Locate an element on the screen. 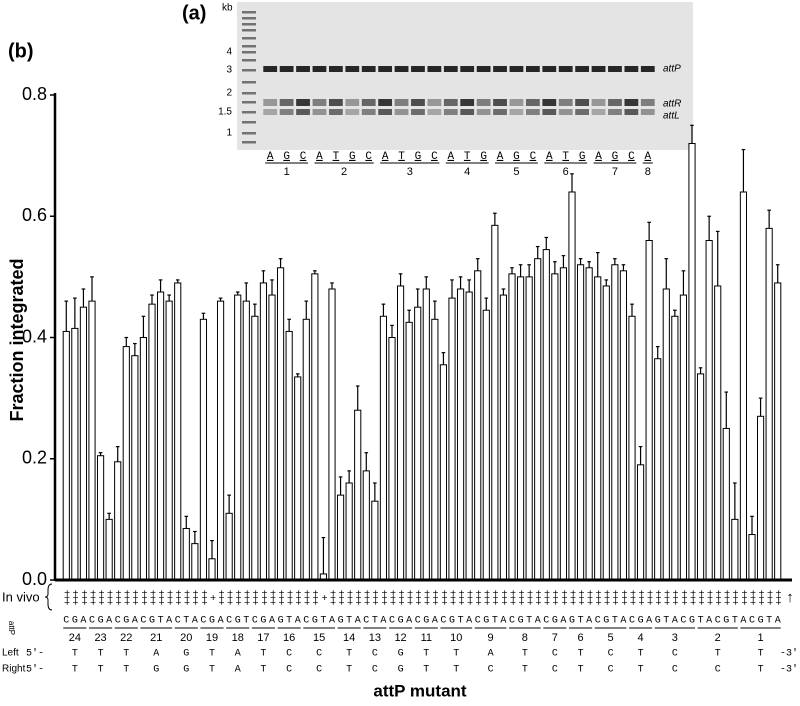  lane-number: 8 is located at coordinates (648, 172).